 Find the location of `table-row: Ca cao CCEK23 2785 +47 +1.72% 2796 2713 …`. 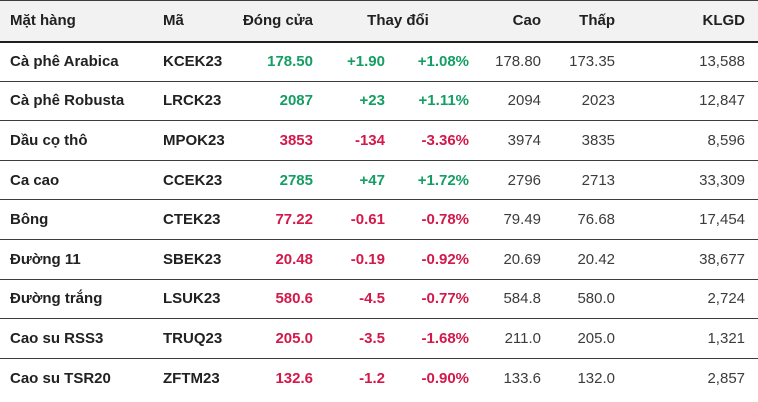

table-row: Ca cao CCEK23 2785 +47 +1.72% 2796 2713 … is located at coordinates (379, 180).